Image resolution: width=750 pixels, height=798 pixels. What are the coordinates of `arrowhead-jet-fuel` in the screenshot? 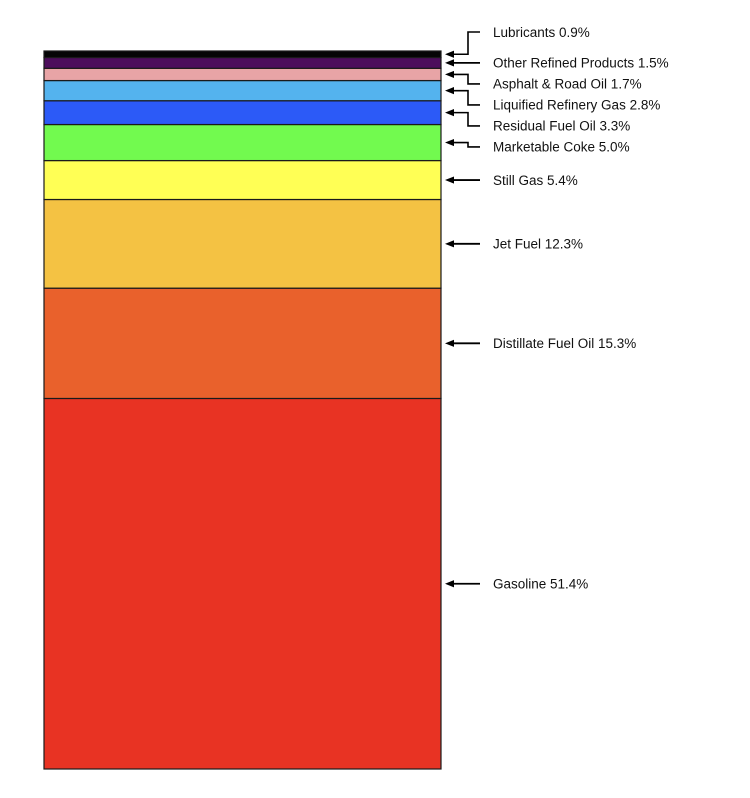 It's located at (449, 244).